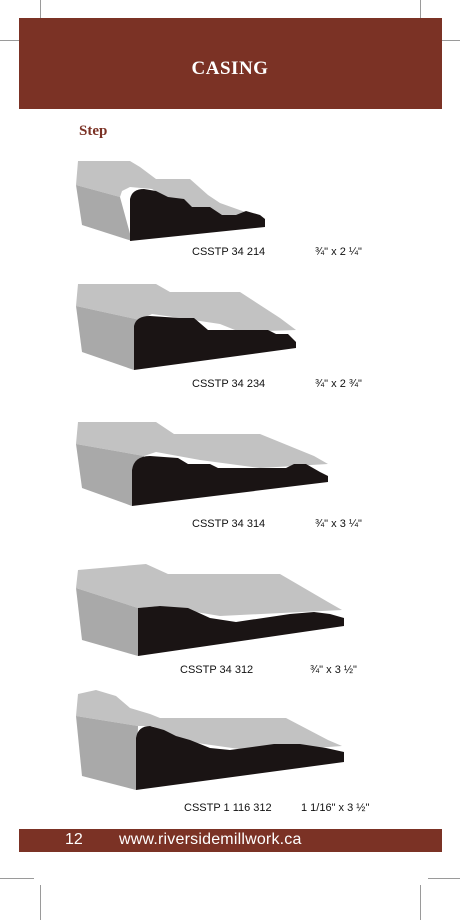  I want to click on page-title: CASING, so click(230, 68).